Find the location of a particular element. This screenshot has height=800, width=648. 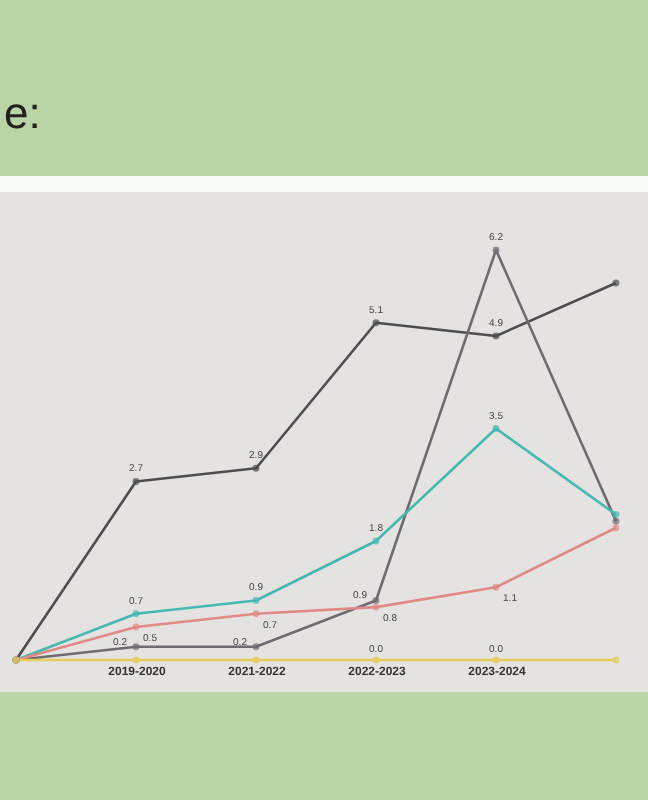

chart-title: e: is located at coordinates (22, 114).